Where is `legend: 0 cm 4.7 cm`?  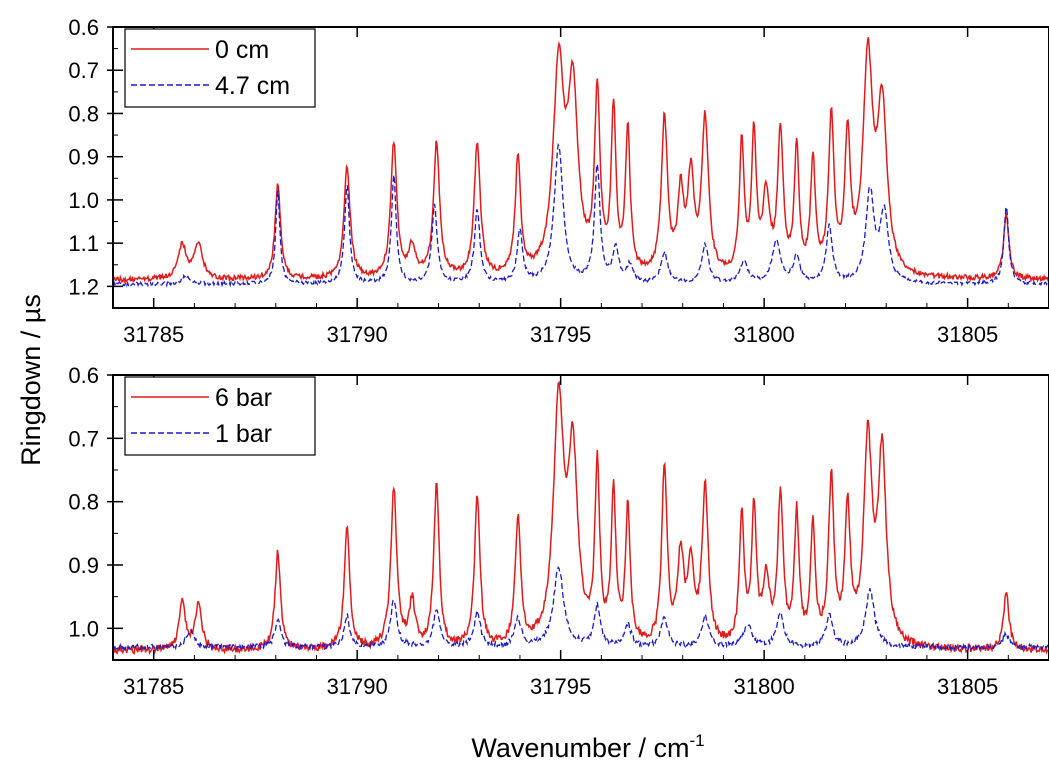
legend: 0 cm 4.7 cm is located at coordinates (220, 68).